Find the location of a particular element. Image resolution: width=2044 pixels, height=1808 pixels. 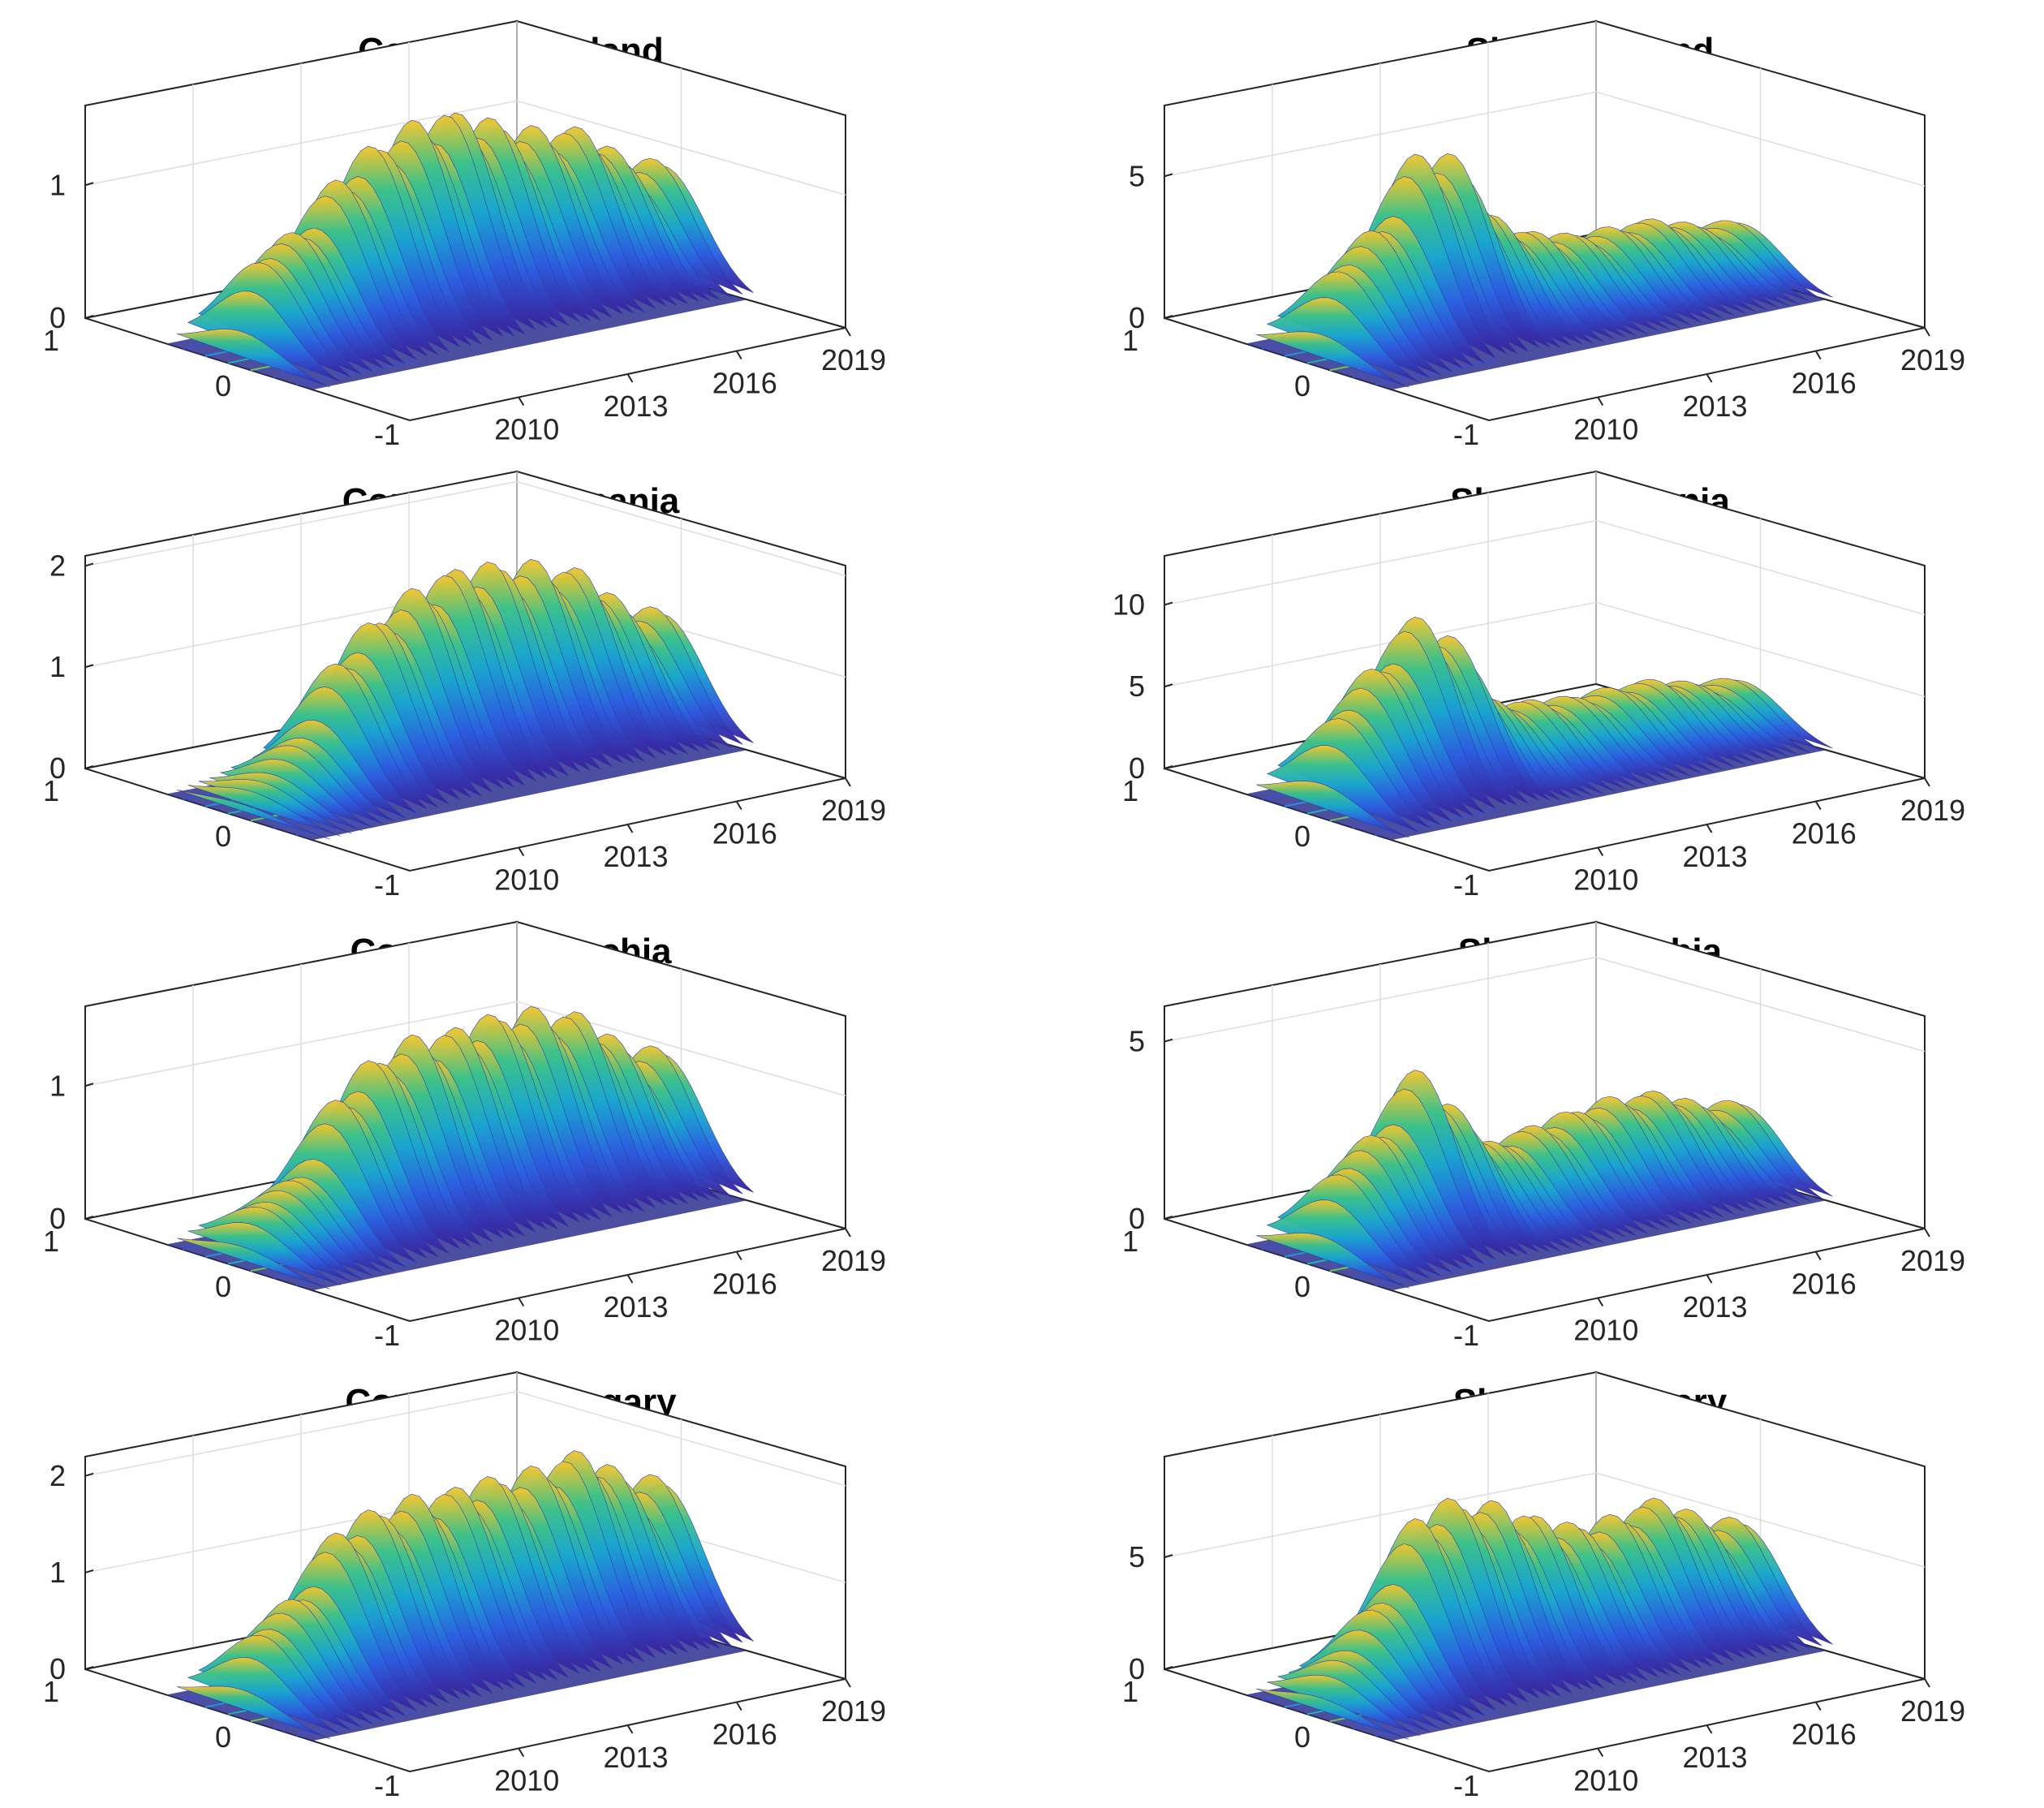

panel-2: Slope - Poland05201020132016201910-1 is located at coordinates (1561, 226).